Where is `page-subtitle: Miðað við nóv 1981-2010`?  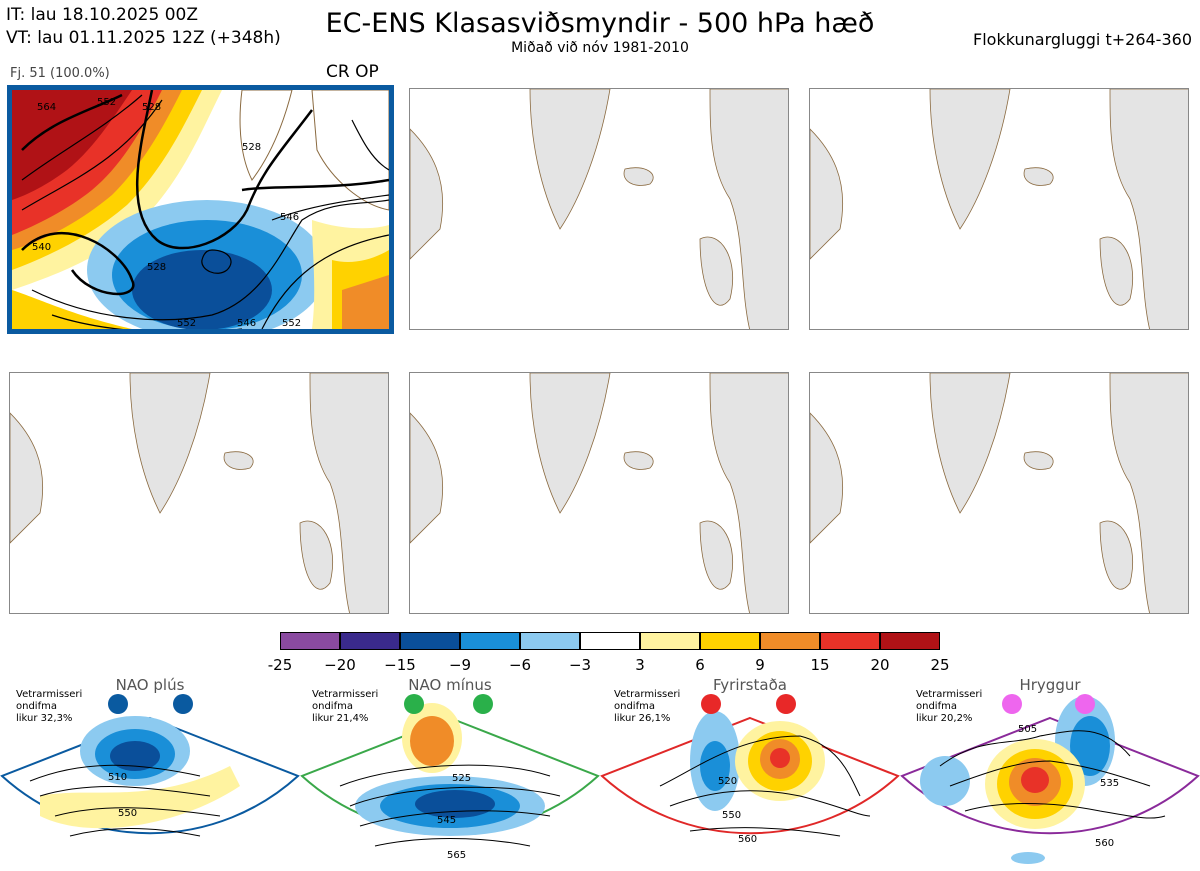 page-subtitle: Miðað við nóv 1981-2010 is located at coordinates (600, 48).